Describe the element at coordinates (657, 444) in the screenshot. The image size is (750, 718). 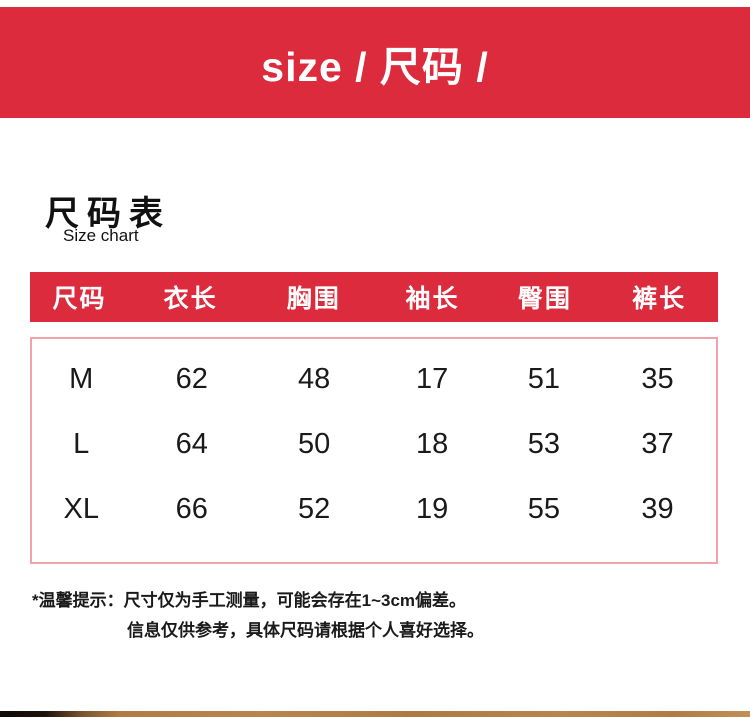
I see `table-cell: 37` at that location.